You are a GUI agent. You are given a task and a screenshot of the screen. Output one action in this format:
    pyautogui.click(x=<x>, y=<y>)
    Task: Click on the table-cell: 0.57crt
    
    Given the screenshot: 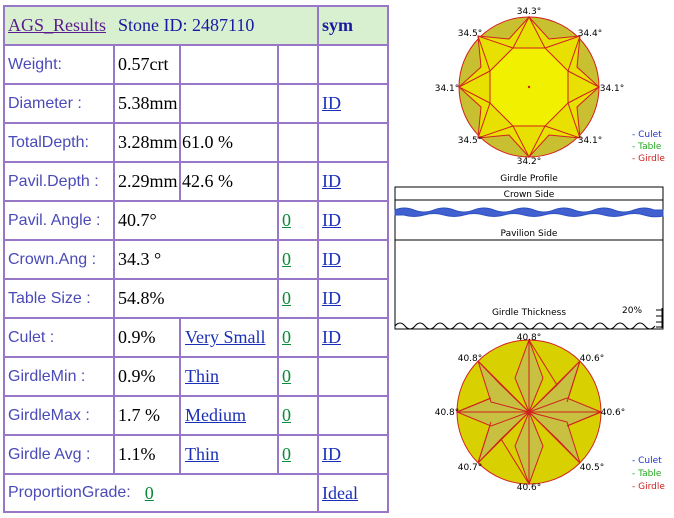 What is the action you would take?
    pyautogui.click(x=148, y=64)
    